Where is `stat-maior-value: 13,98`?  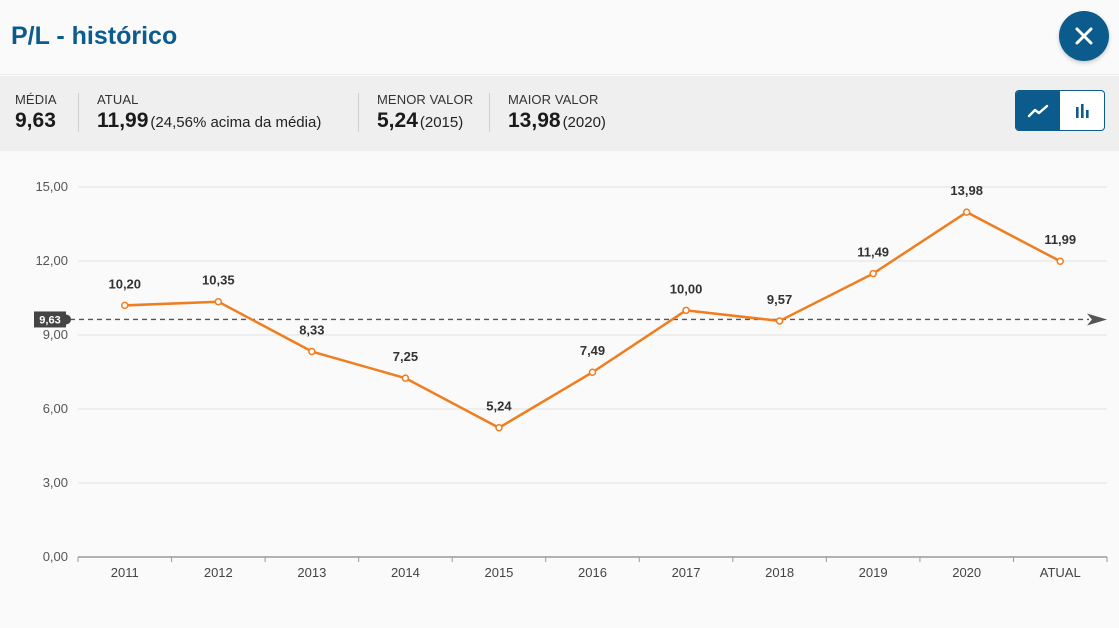 stat-maior-value: 13,98 is located at coordinates (534, 120).